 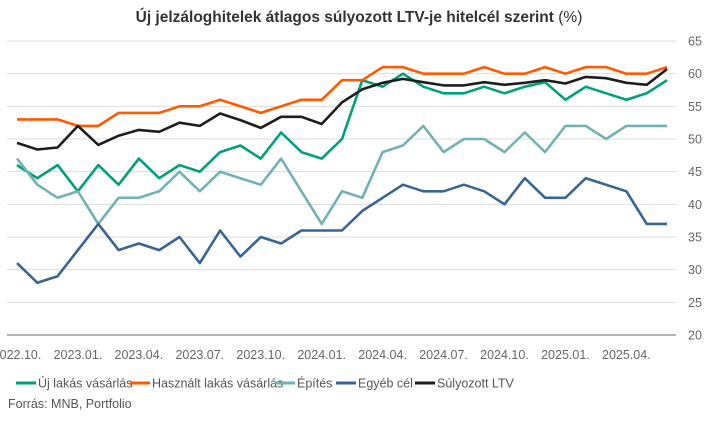 What do you see at coordinates (20, 355) in the screenshot?
I see `x-tick-label: 2022.10.` at bounding box center [20, 355].